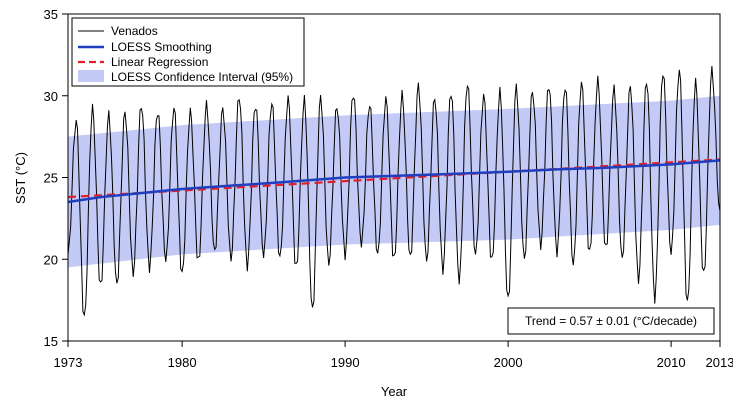 Image resolution: width=733 pixels, height=408 pixels. What do you see at coordinates (394, 178) in the screenshot?
I see `linear-regression-line` at bounding box center [394, 178].